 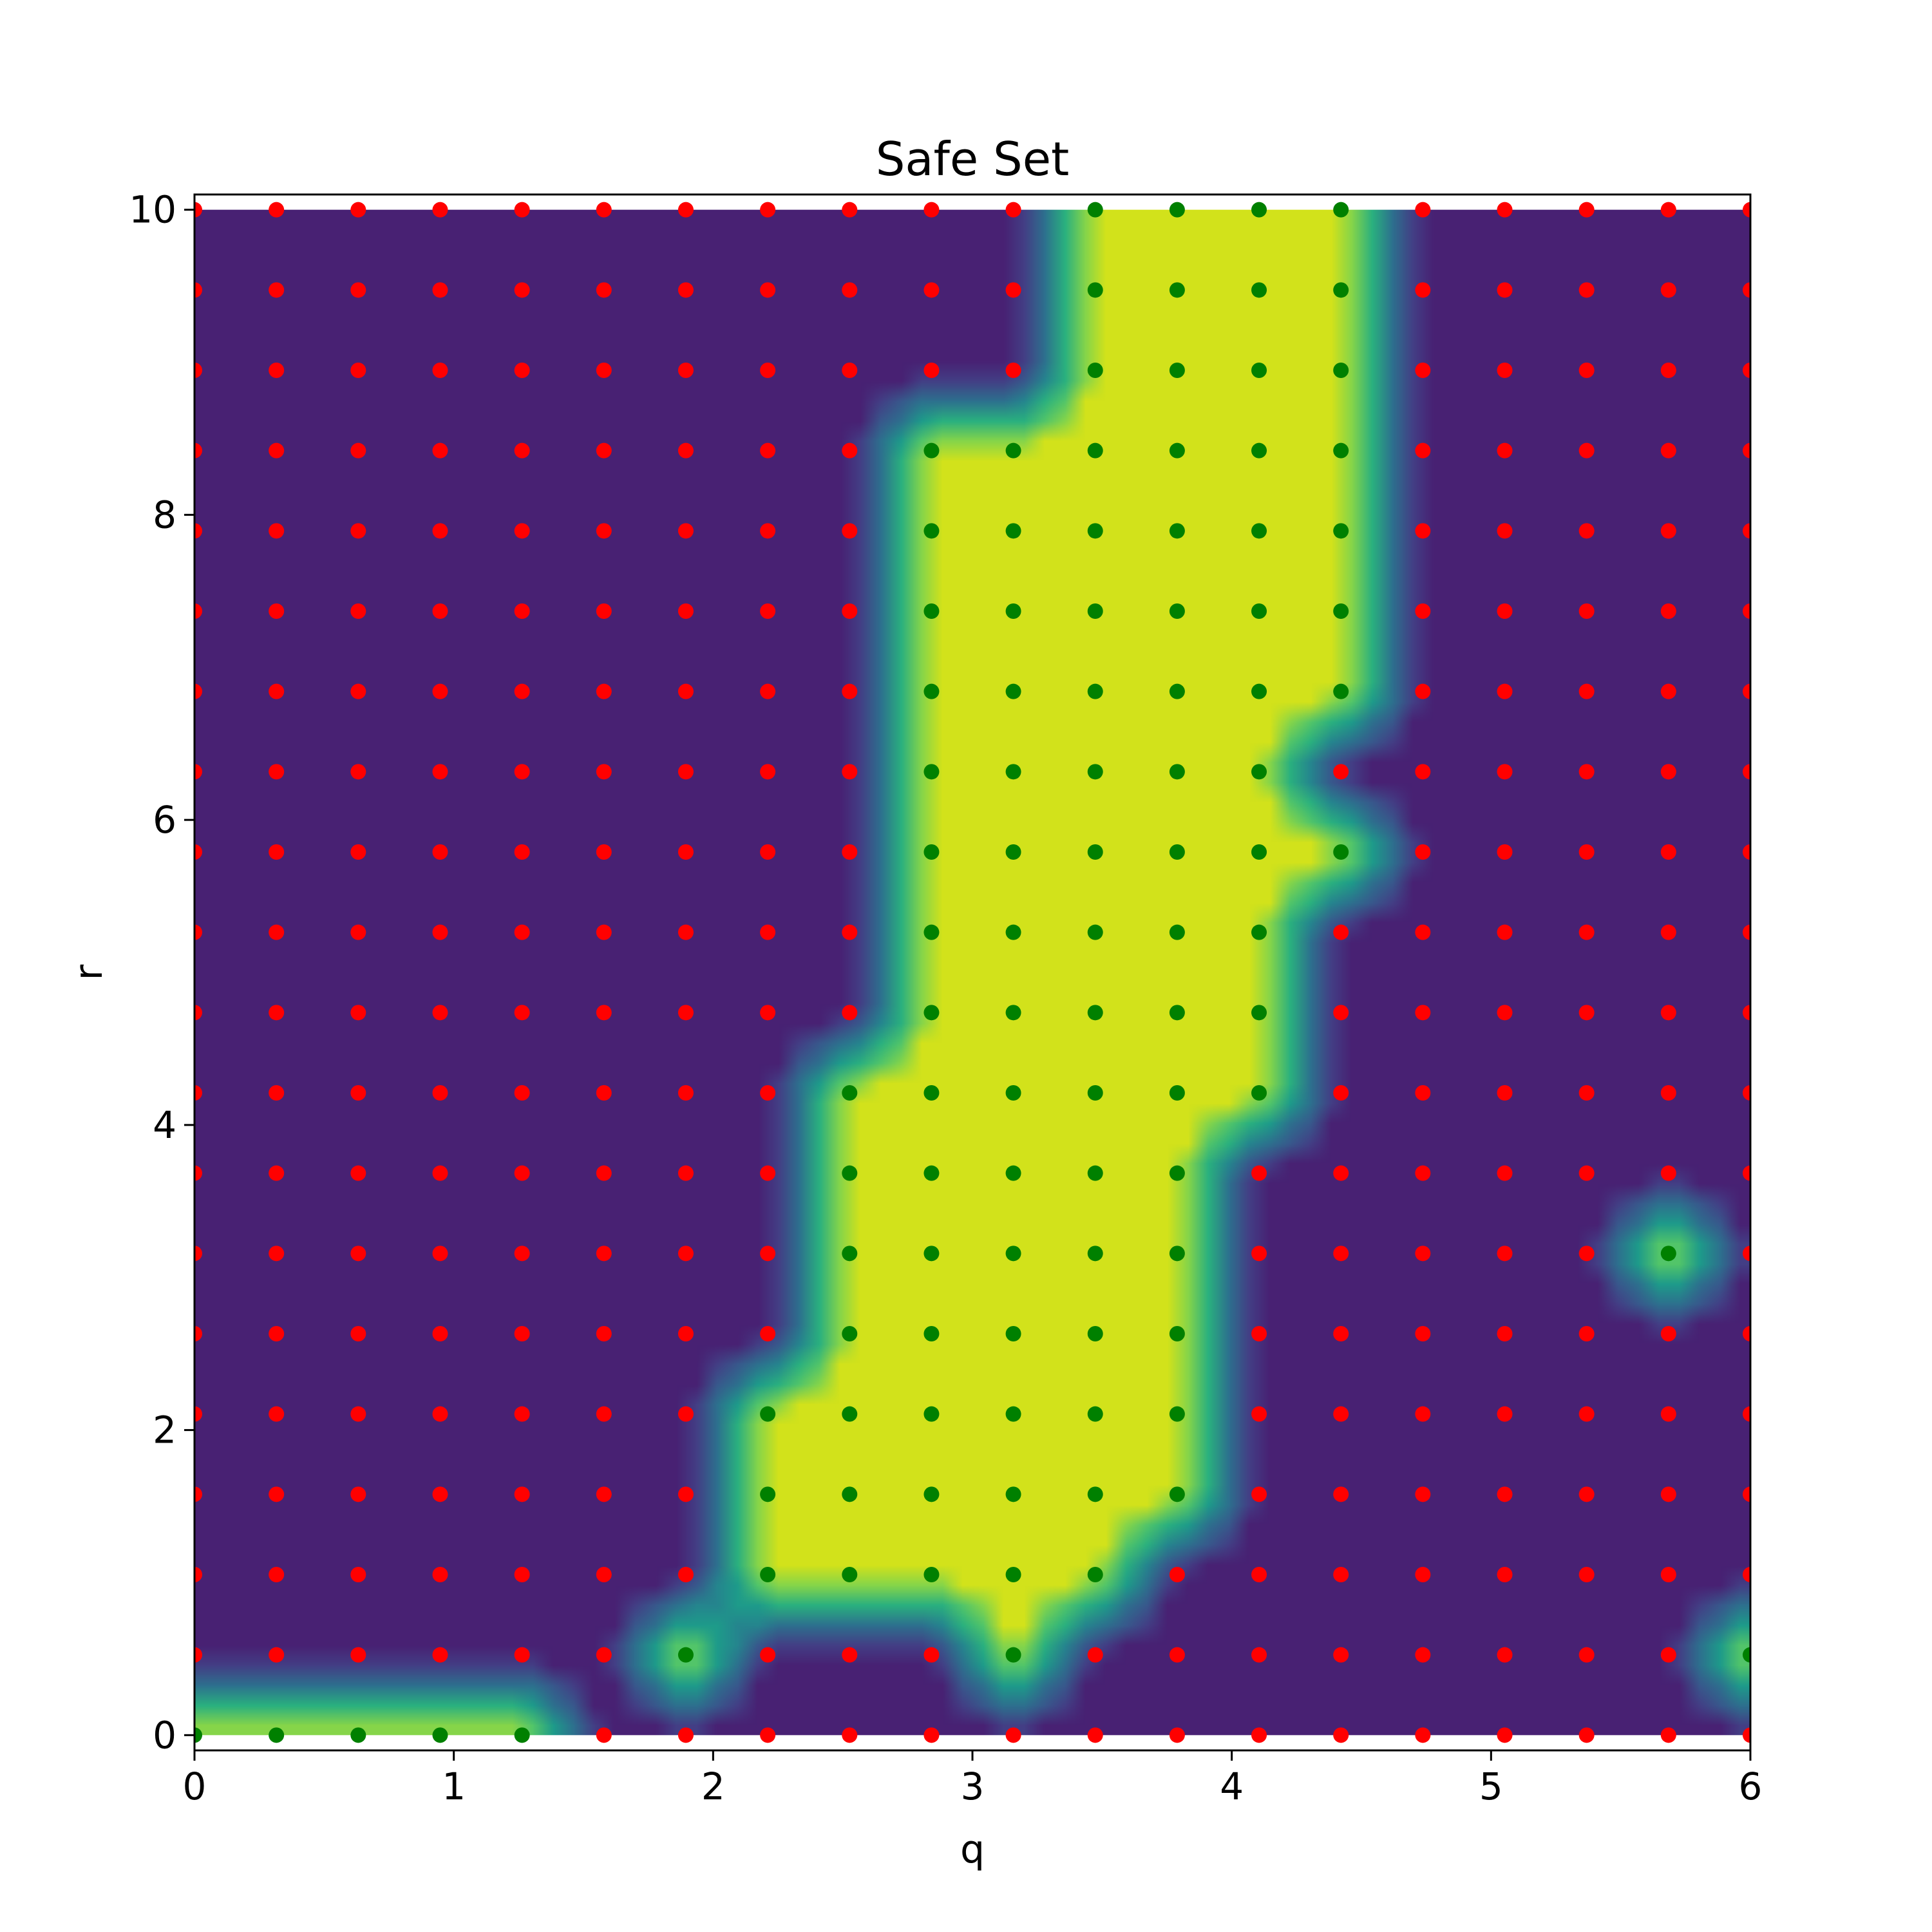 What do you see at coordinates (164, 514) in the screenshot?
I see `y-tick-label: 8` at bounding box center [164, 514].